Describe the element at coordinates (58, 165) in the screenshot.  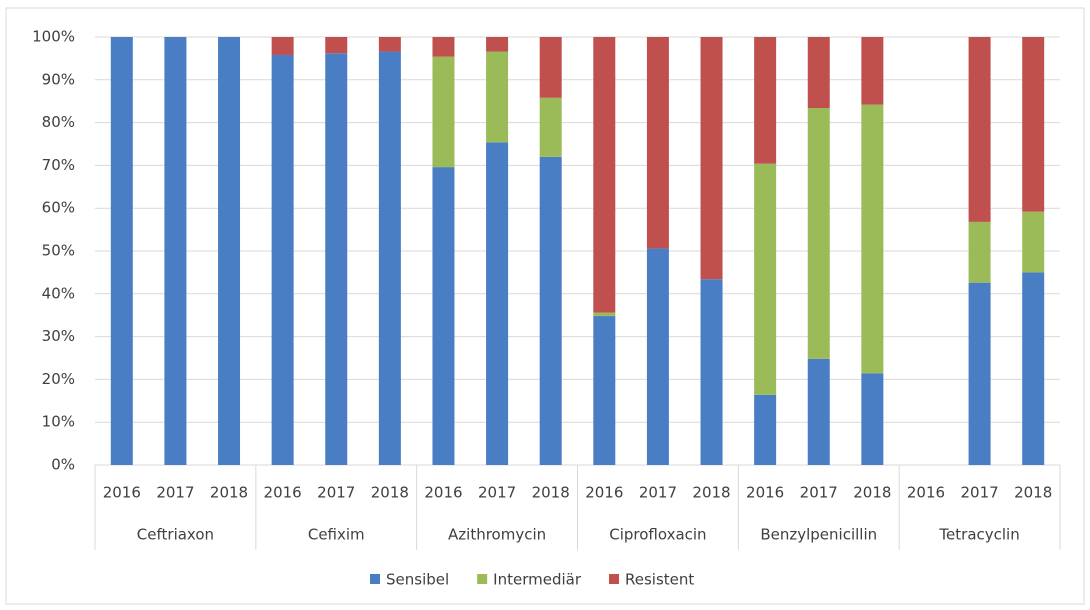
I see `y-tick-label: 70%` at that location.